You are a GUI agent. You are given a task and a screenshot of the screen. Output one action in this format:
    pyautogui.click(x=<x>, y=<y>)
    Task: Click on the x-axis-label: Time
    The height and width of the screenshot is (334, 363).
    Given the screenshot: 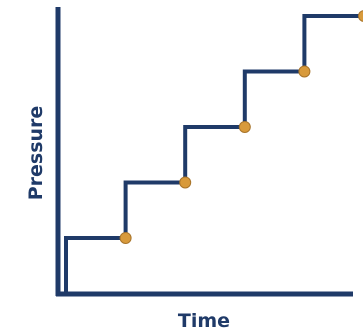 What is the action you would take?
    pyautogui.click(x=204, y=321)
    